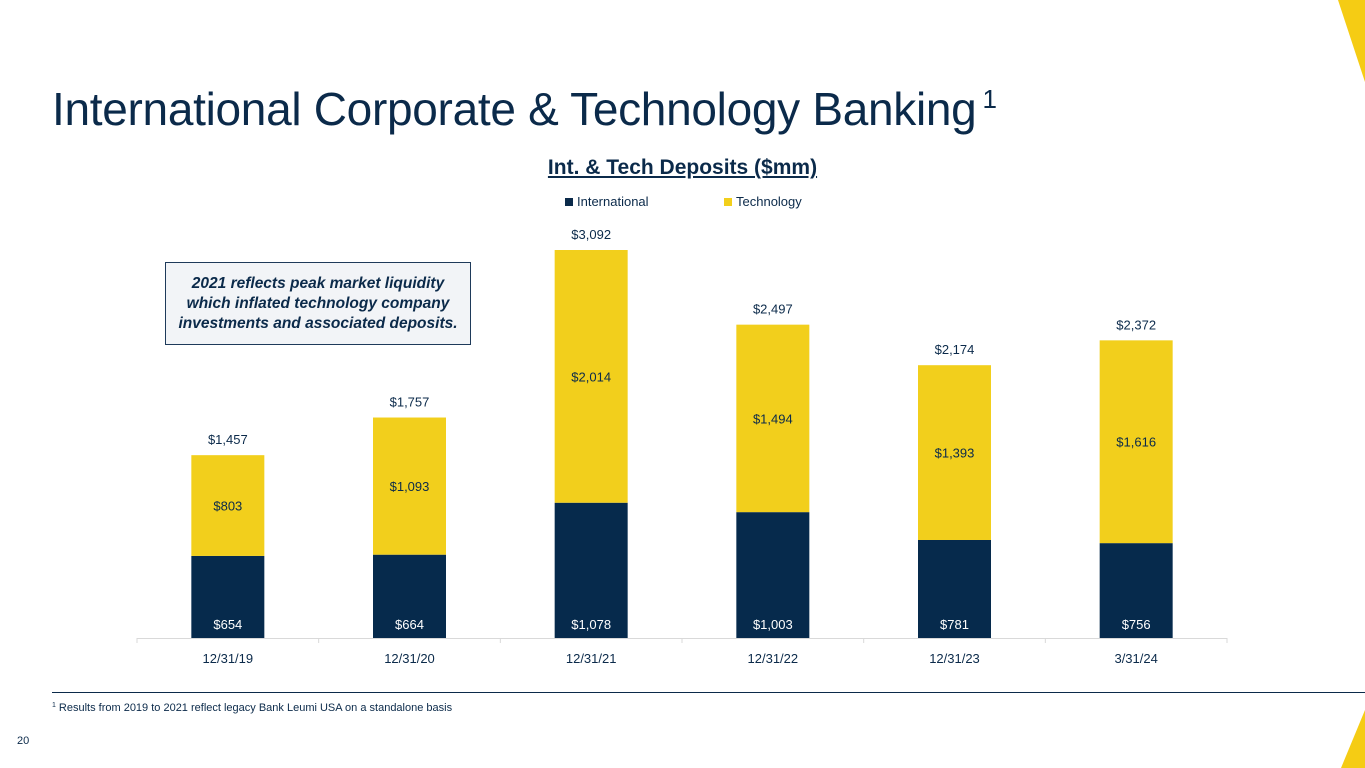 The height and width of the screenshot is (768, 1365). I want to click on data-label-international: $1,078, so click(591, 624).